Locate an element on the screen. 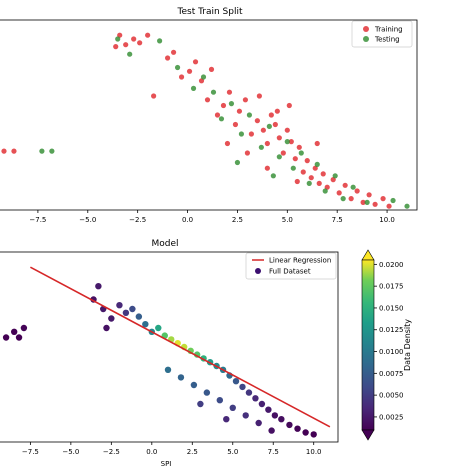  colorbar-label: Data Density is located at coordinates (407, 345).